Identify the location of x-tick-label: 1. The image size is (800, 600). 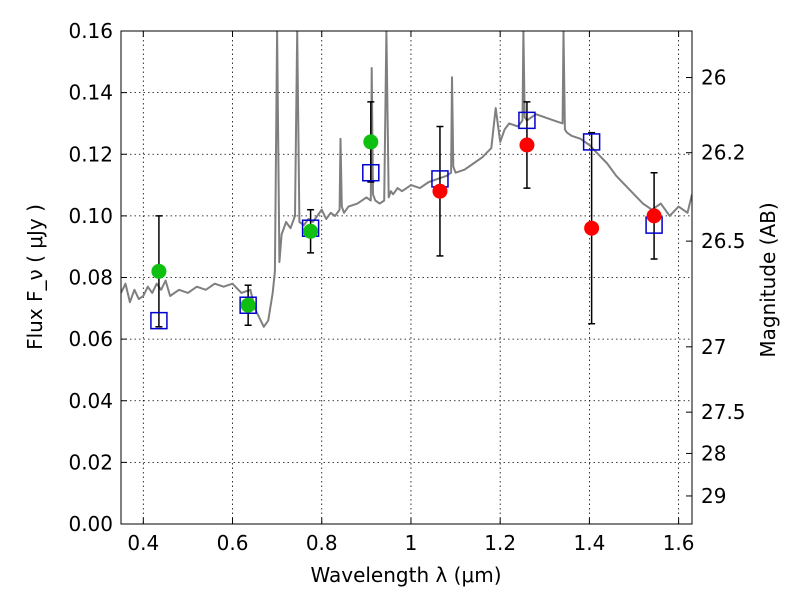
(411, 543).